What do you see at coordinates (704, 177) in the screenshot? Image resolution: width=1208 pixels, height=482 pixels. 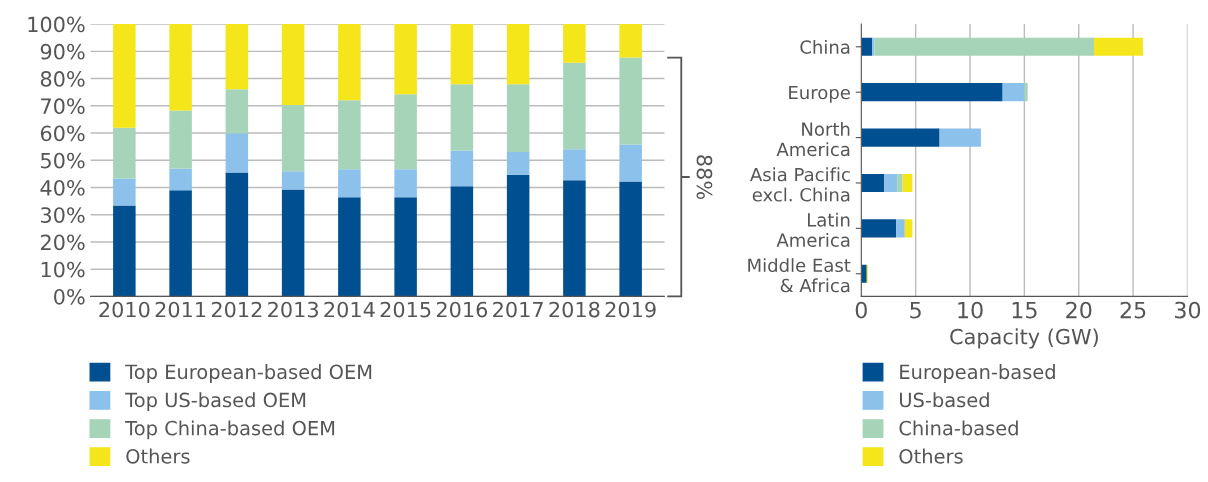 I see `text: 88%` at bounding box center [704, 177].